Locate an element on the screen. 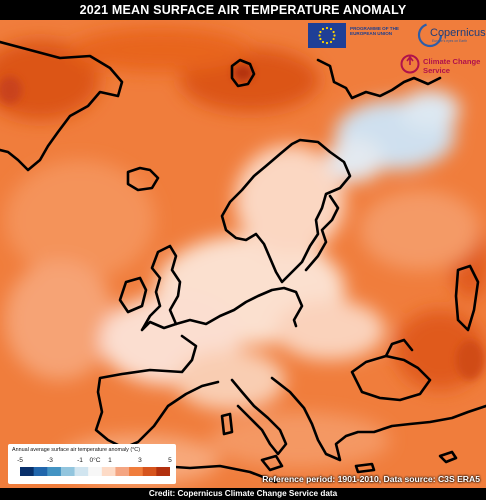 The width and height of the screenshot is (486, 500). legend-tick-label: 1 is located at coordinates (110, 460).